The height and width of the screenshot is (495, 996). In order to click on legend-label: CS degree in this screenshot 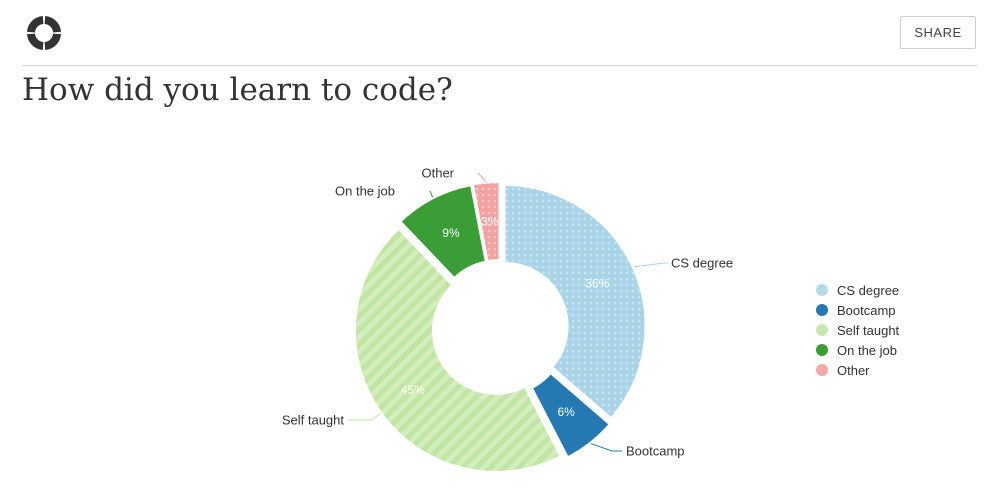, I will do `click(868, 290)`.